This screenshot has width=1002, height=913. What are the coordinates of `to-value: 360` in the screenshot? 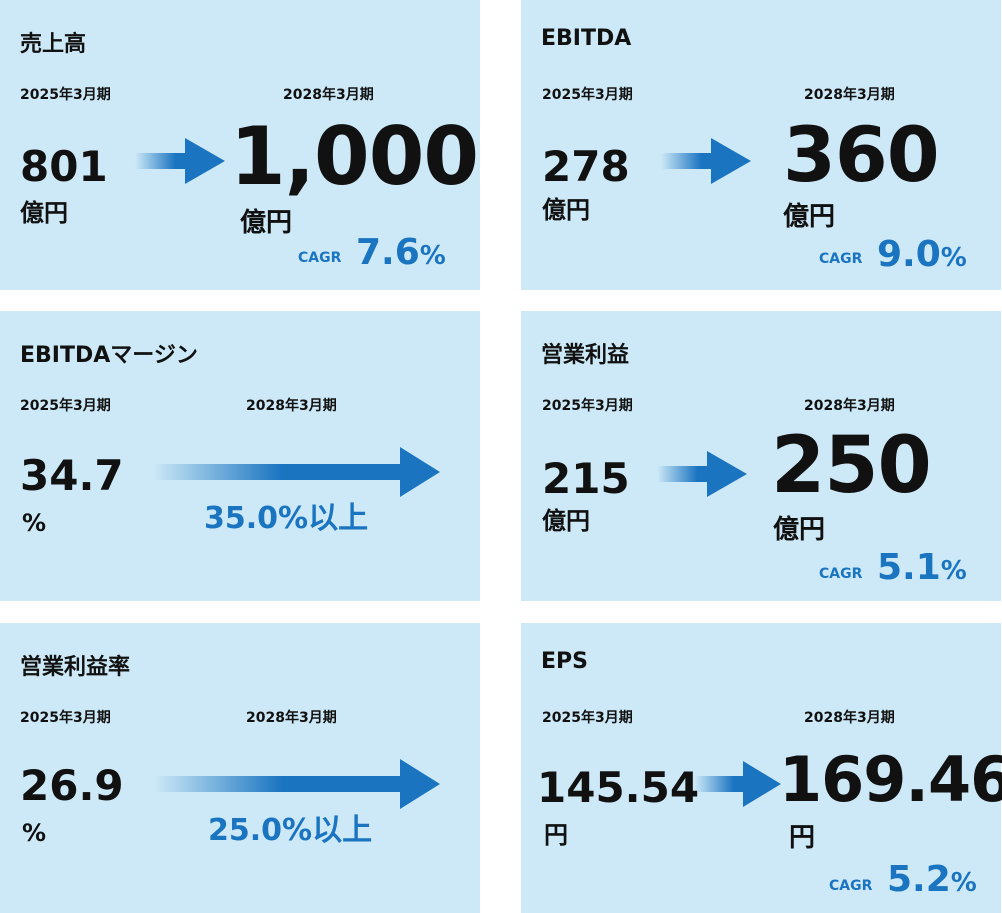 It's located at (861, 154).